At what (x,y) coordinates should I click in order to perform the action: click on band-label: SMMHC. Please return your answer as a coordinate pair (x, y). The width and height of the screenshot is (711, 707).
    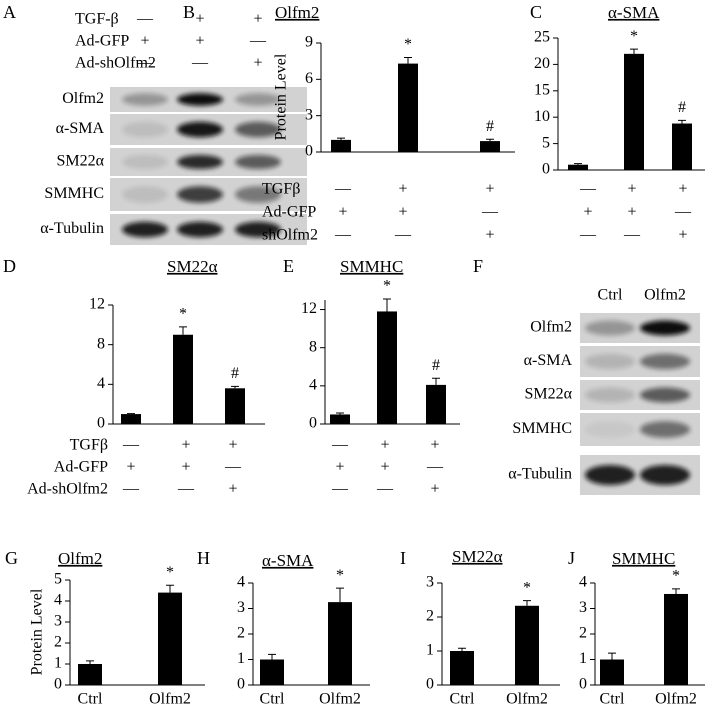
    Looking at the image, I should click on (542, 428).